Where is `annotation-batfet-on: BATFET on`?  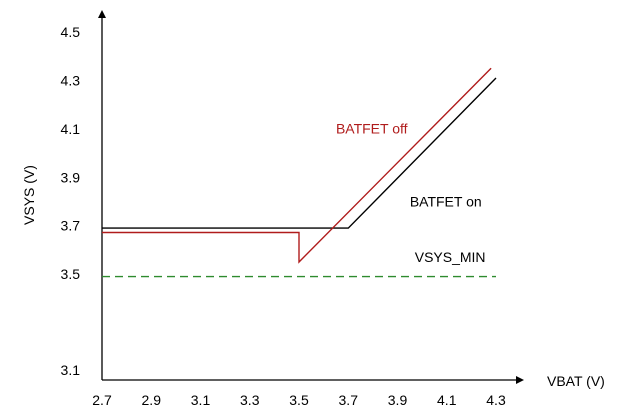
annotation-batfet-on: BATFET on is located at coordinates (446, 201).